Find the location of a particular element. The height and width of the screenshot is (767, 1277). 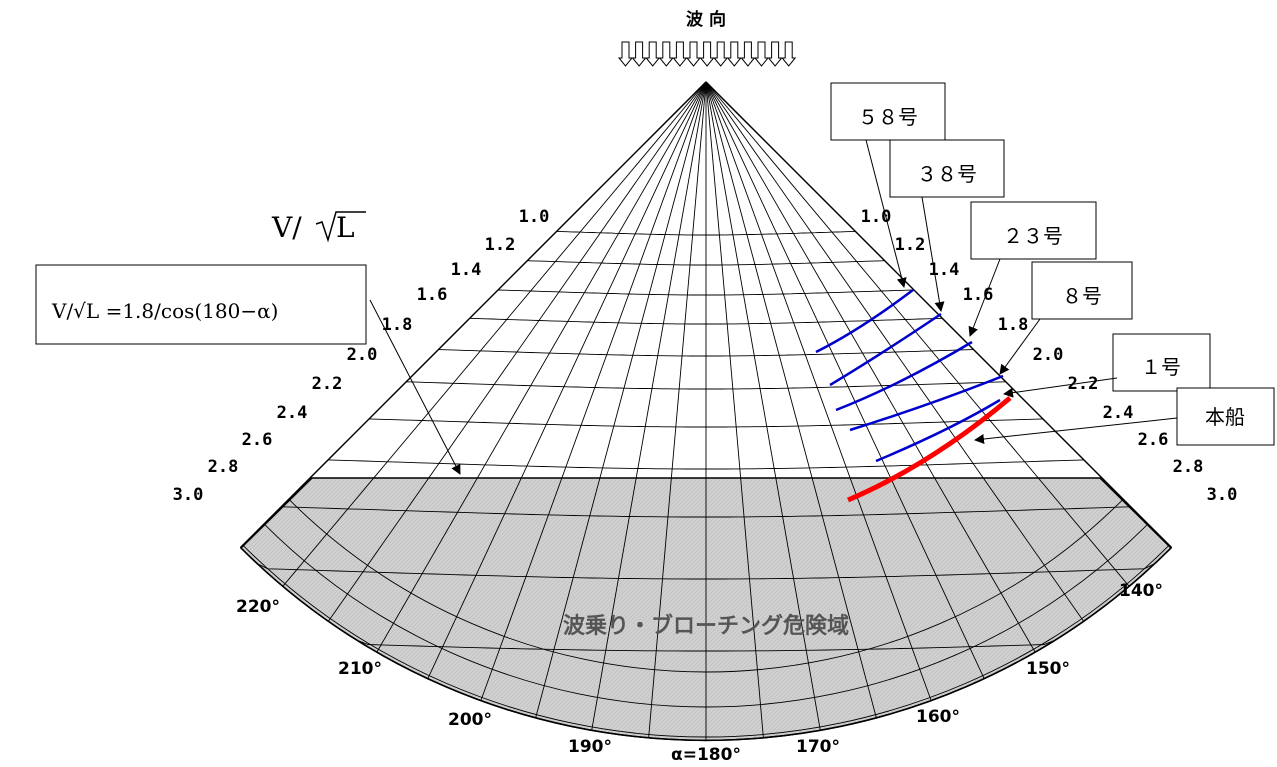

speed-tick-right: 1.2 is located at coordinates (910, 245).